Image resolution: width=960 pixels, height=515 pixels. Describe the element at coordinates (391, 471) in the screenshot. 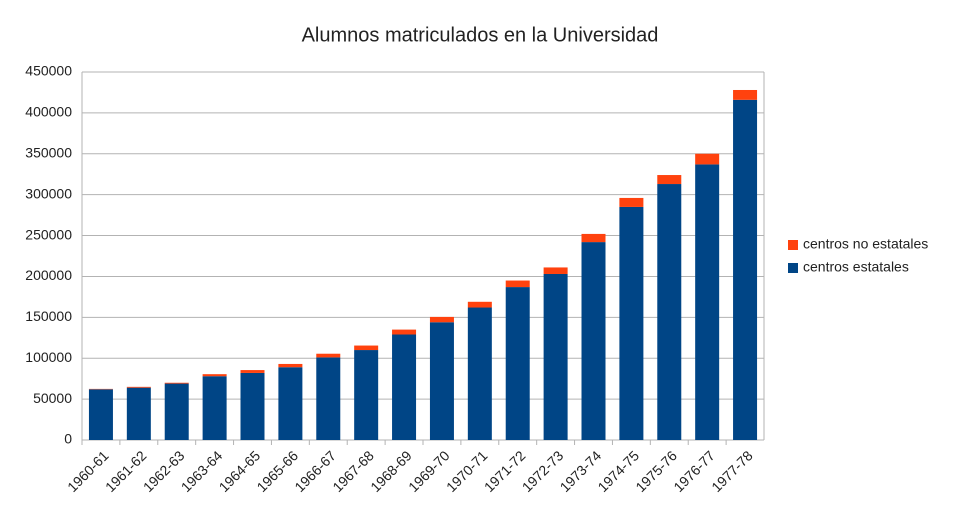

I see `x-tick-label: 1968-69` at that location.